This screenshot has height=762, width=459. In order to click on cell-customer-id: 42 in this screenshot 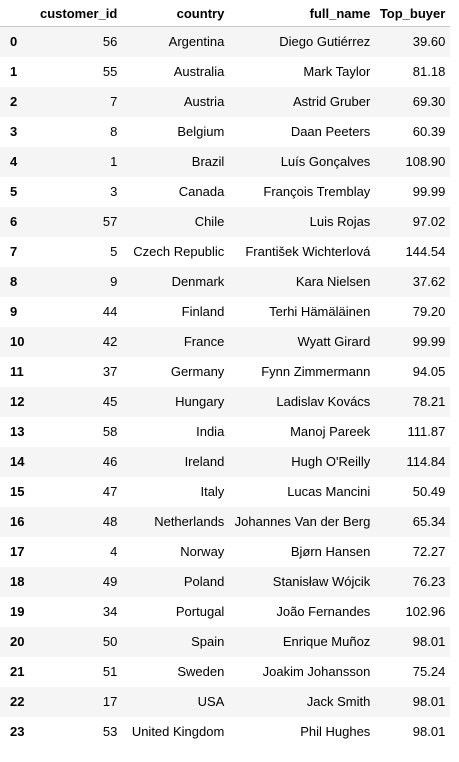, I will do `click(110, 341)`.